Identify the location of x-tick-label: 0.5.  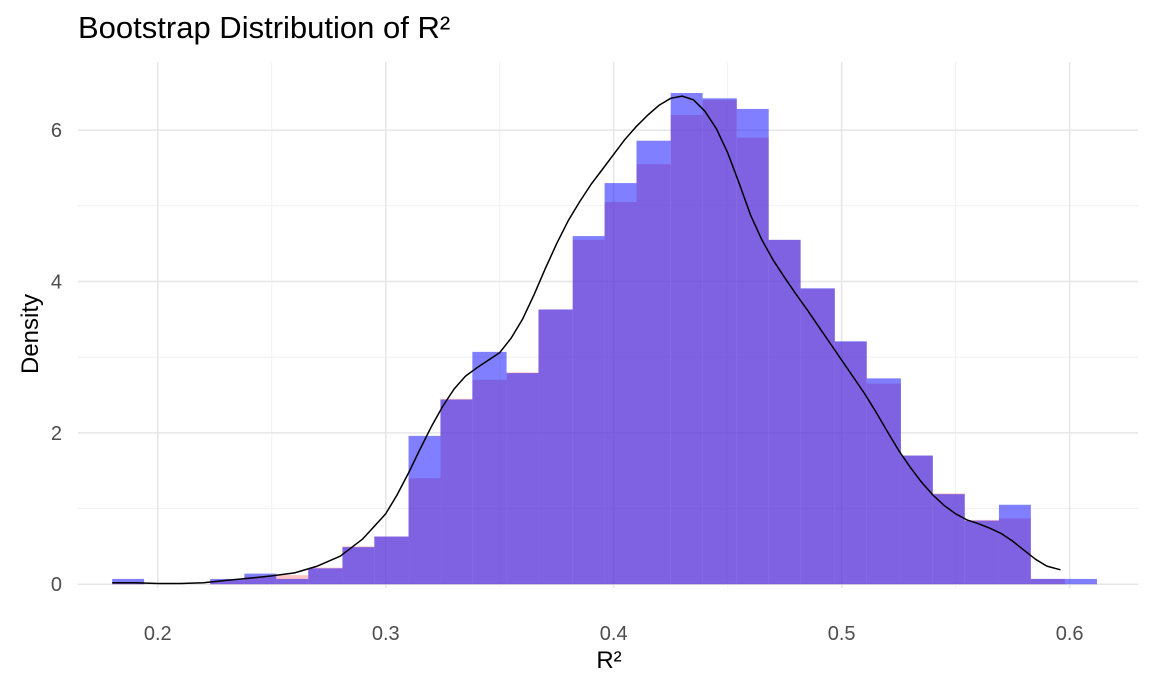
(842, 634).